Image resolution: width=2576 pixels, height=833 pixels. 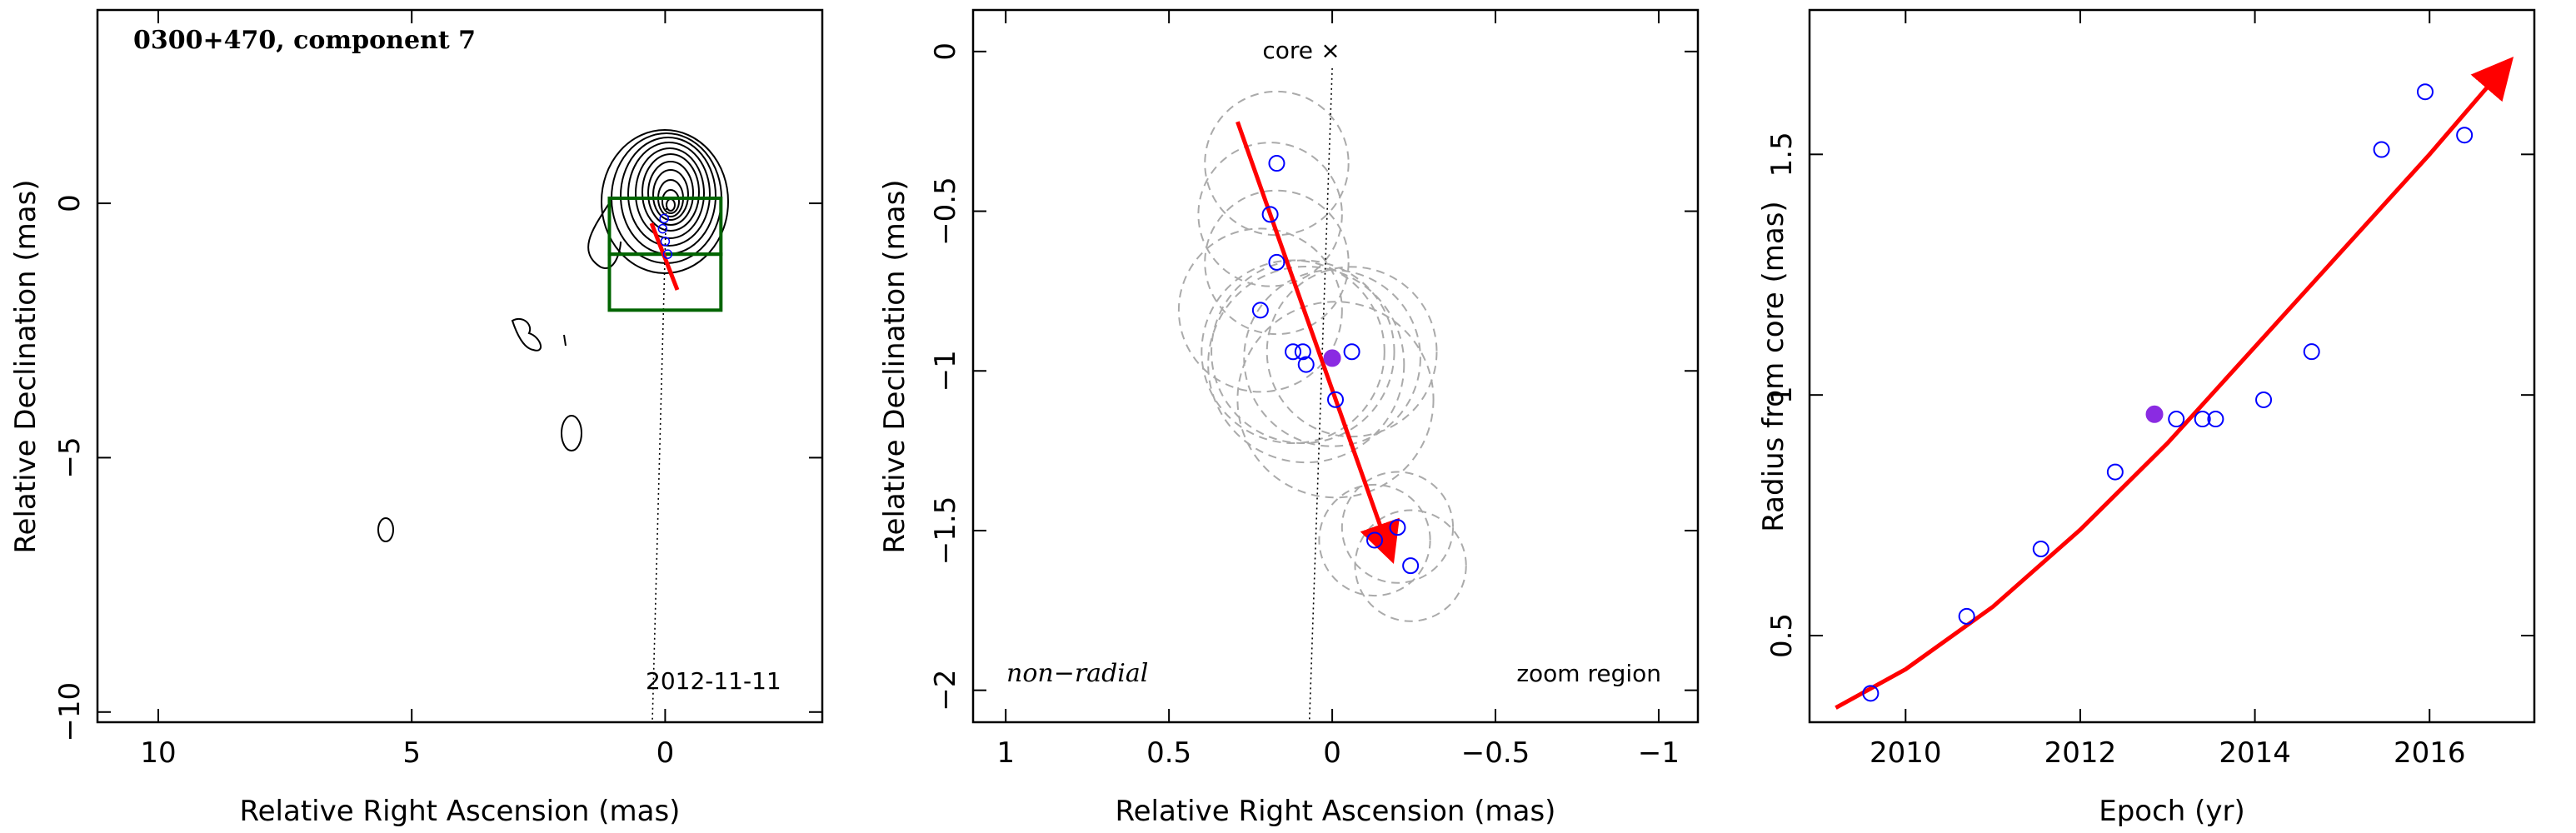 I want to click on x-tick-label: 1, so click(x=1005, y=753).